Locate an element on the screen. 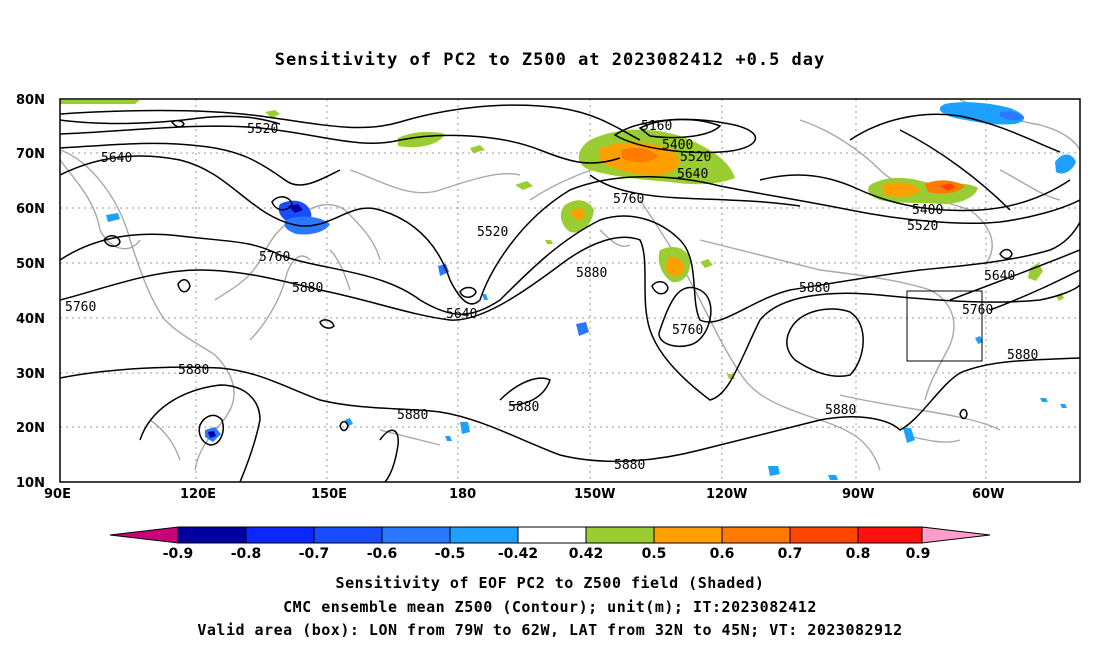 The image size is (1100, 650). colorbar-left-arrow is located at coordinates (144, 535).